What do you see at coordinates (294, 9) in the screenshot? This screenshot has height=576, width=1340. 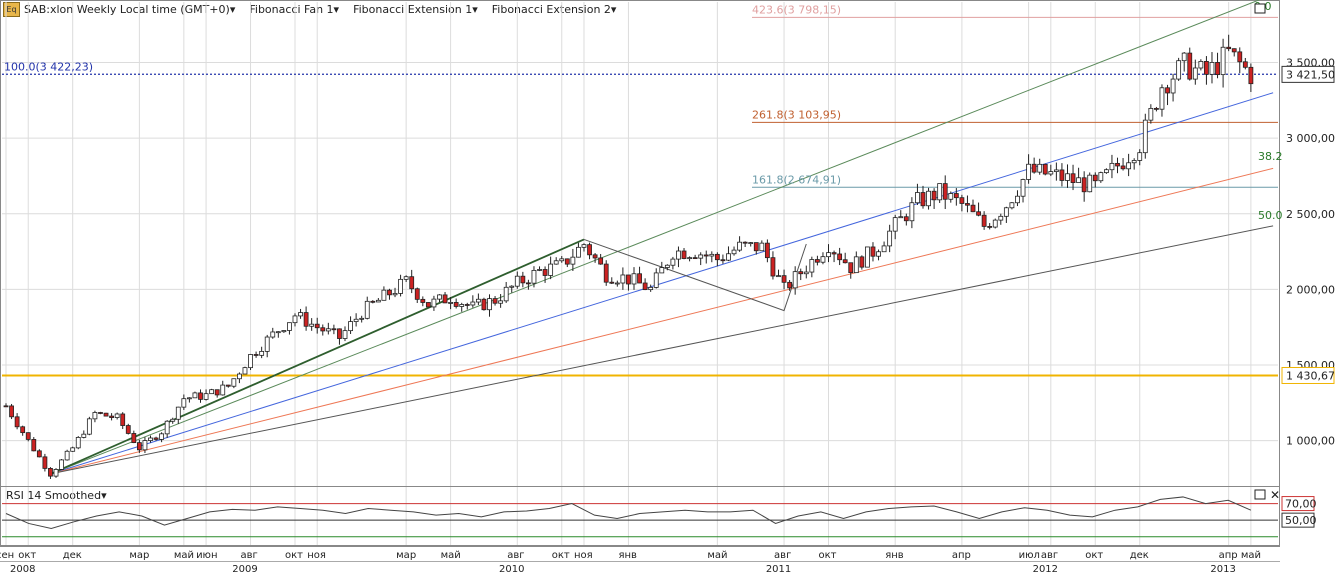 I see `study-fib-fan-1: Fibonacci Fan 1▾` at bounding box center [294, 9].